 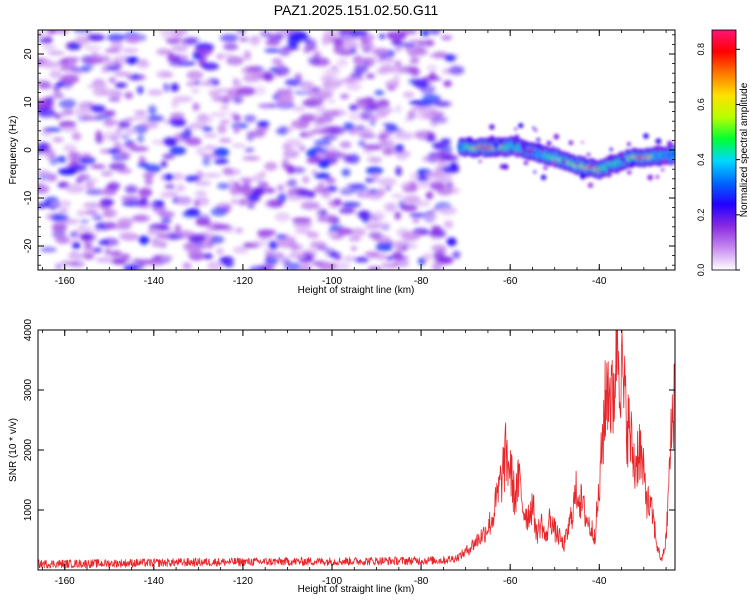 What do you see at coordinates (356, 290) in the screenshot?
I see `spectrogram-xlabel: Height of straight line (km)` at bounding box center [356, 290].